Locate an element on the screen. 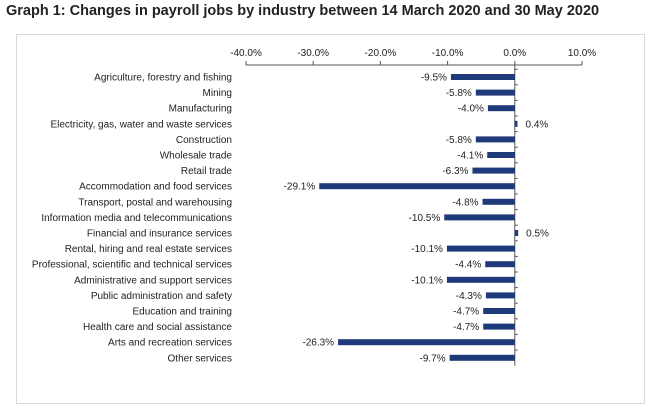  category-label: Education and training is located at coordinates (182, 312).